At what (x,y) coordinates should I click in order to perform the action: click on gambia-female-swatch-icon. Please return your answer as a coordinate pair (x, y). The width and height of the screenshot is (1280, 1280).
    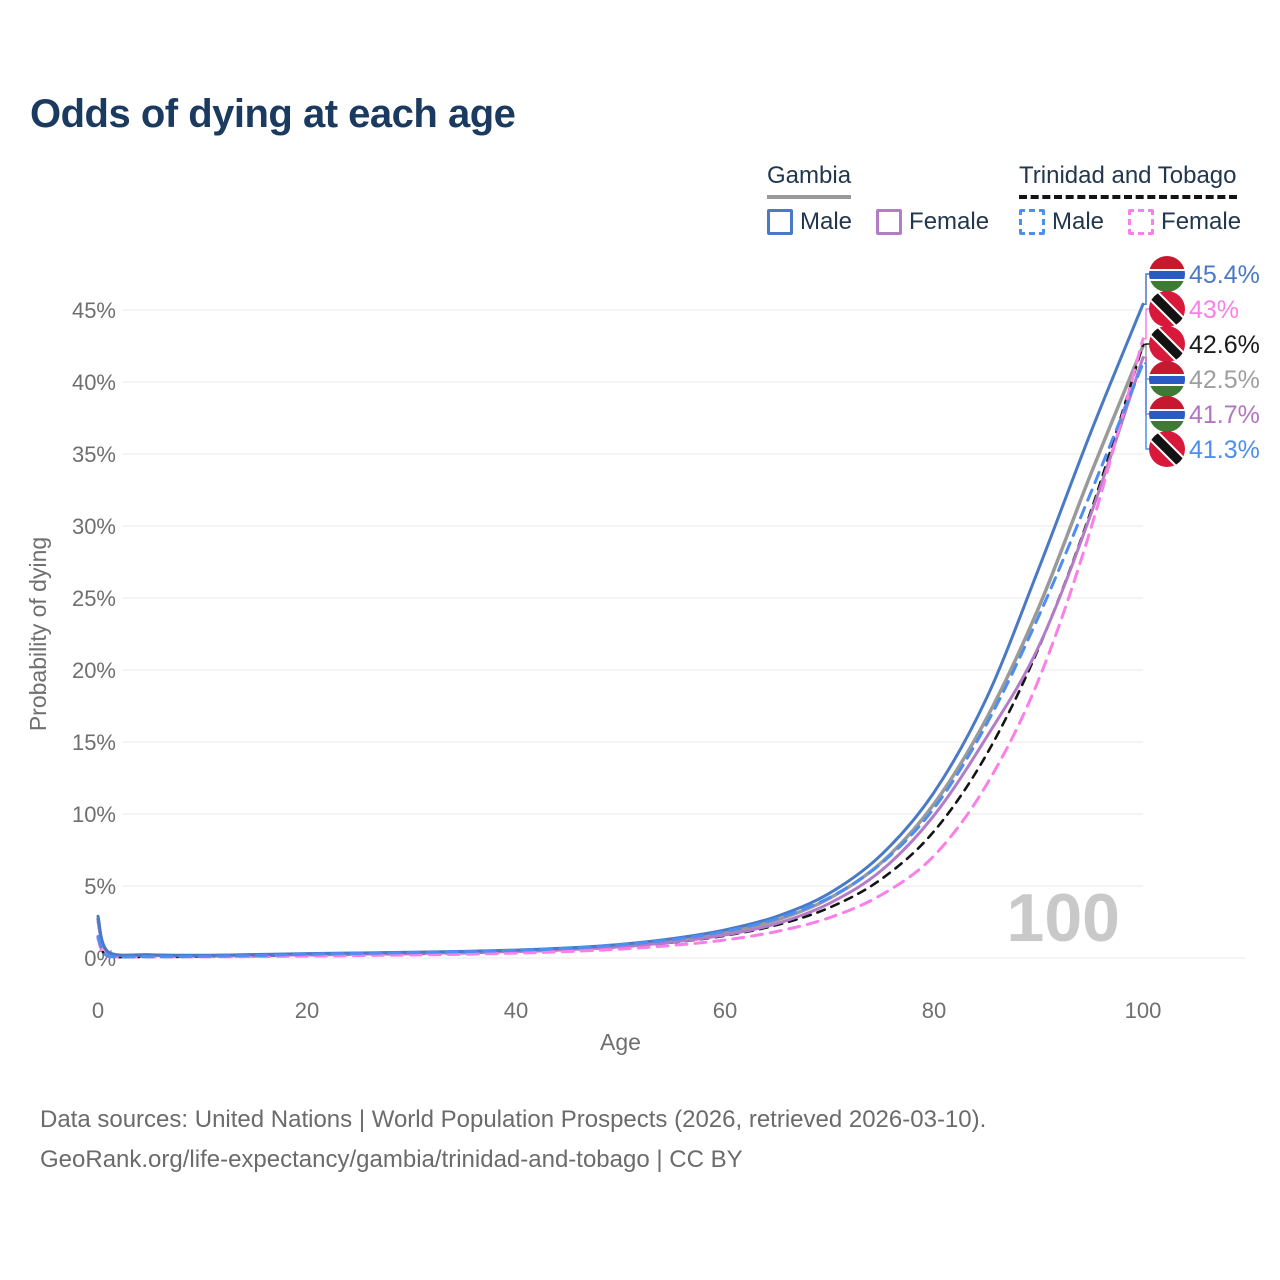
    Looking at the image, I should click on (889, 222).